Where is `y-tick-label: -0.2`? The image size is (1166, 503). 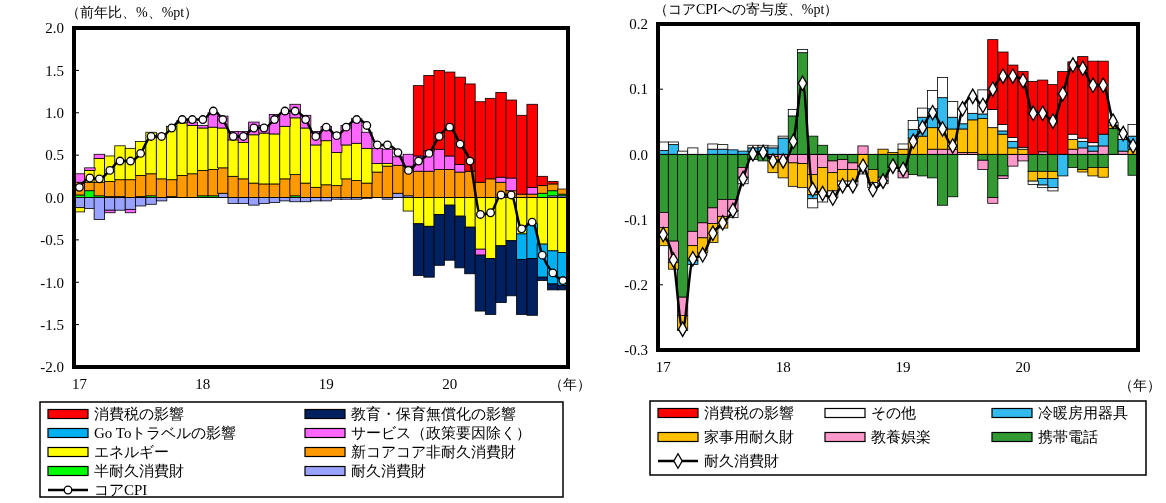 y-tick-label: -0.2 is located at coordinates (636, 285).